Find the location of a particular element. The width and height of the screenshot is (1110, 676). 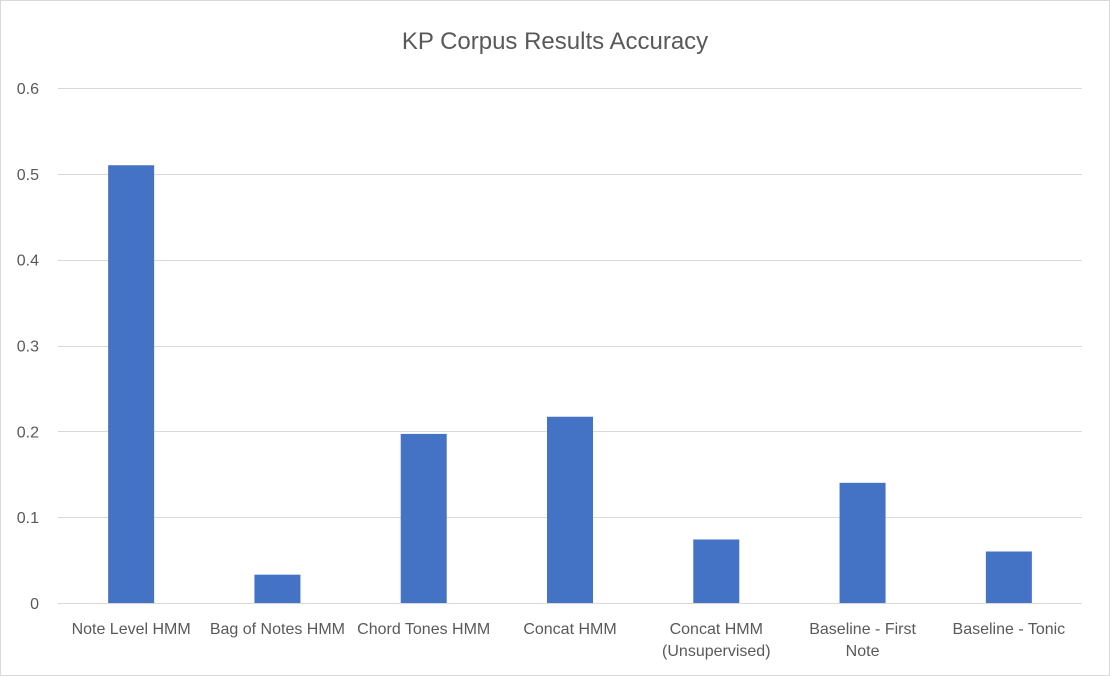

y-tick-label: 0.2 is located at coordinates (28, 432).